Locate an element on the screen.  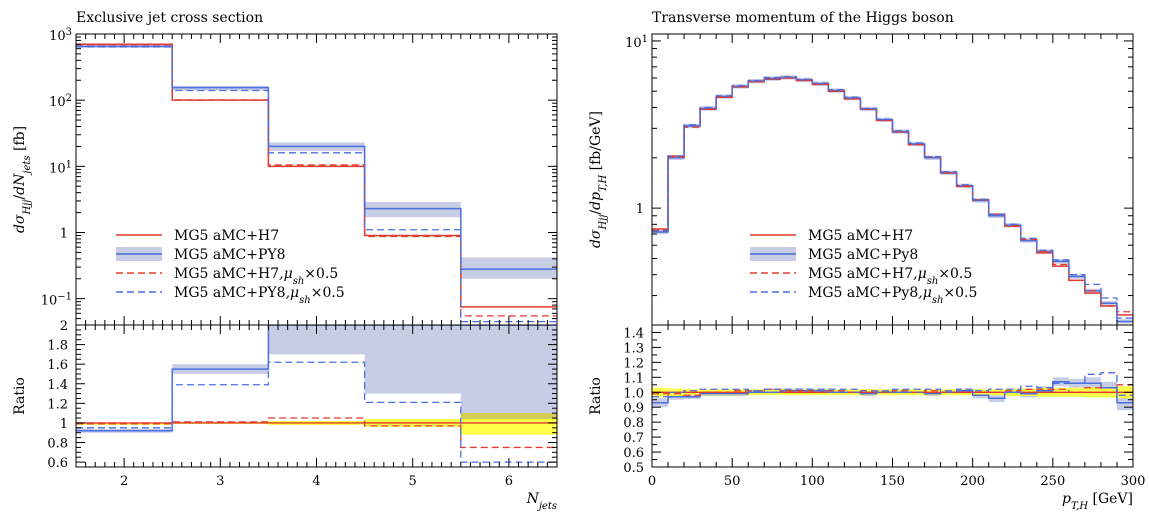
x-tick-label: 150 is located at coordinates (892, 481).